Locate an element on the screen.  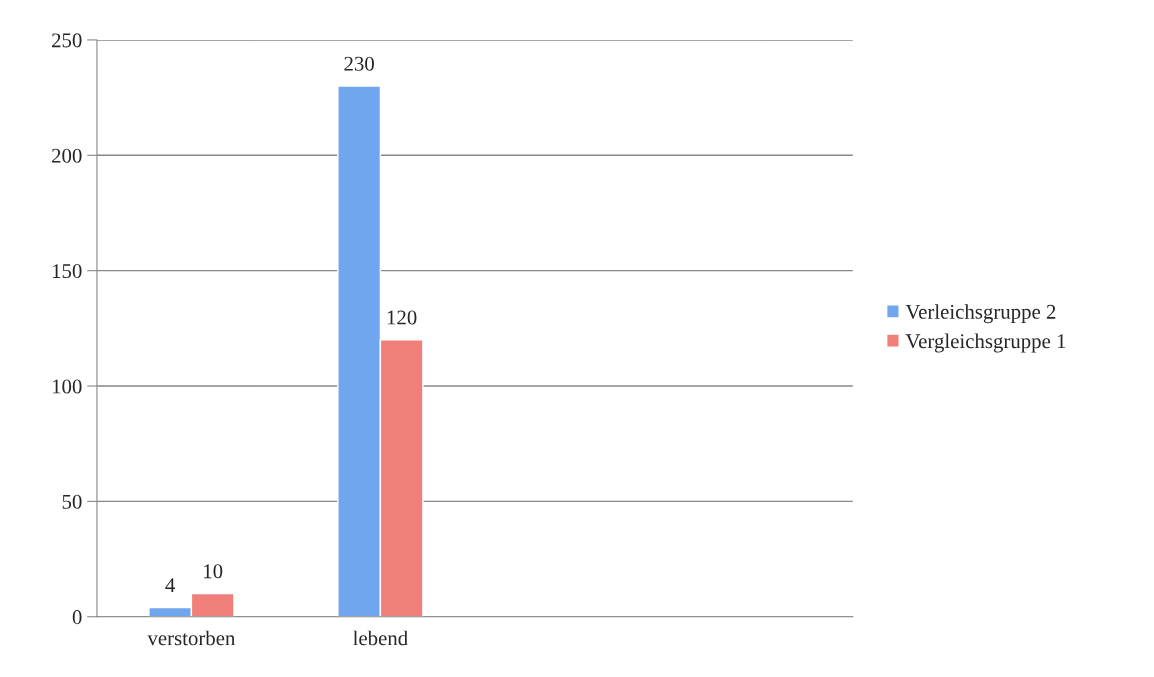
data-label: 230 is located at coordinates (359, 63).